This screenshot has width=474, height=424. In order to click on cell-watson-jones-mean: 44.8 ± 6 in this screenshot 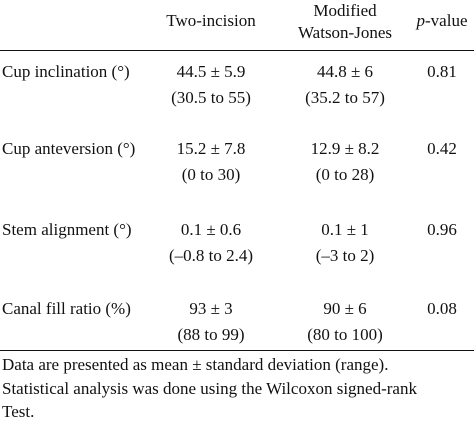, I will do `click(345, 71)`.